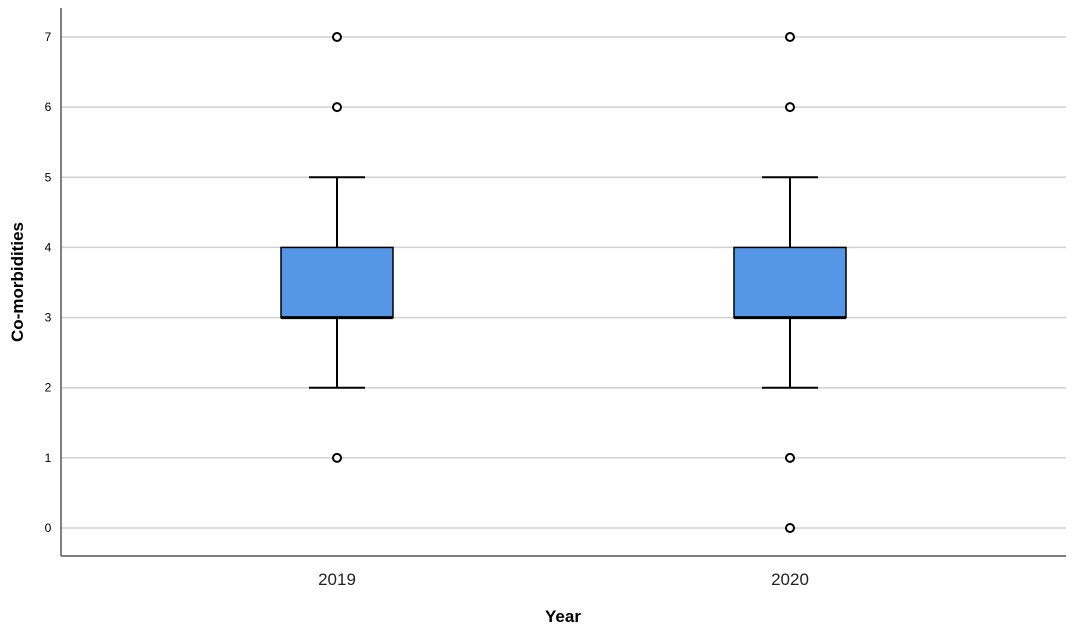 This screenshot has width=1084, height=640. I want to click on y-tick-label-4: 4, so click(48, 247).